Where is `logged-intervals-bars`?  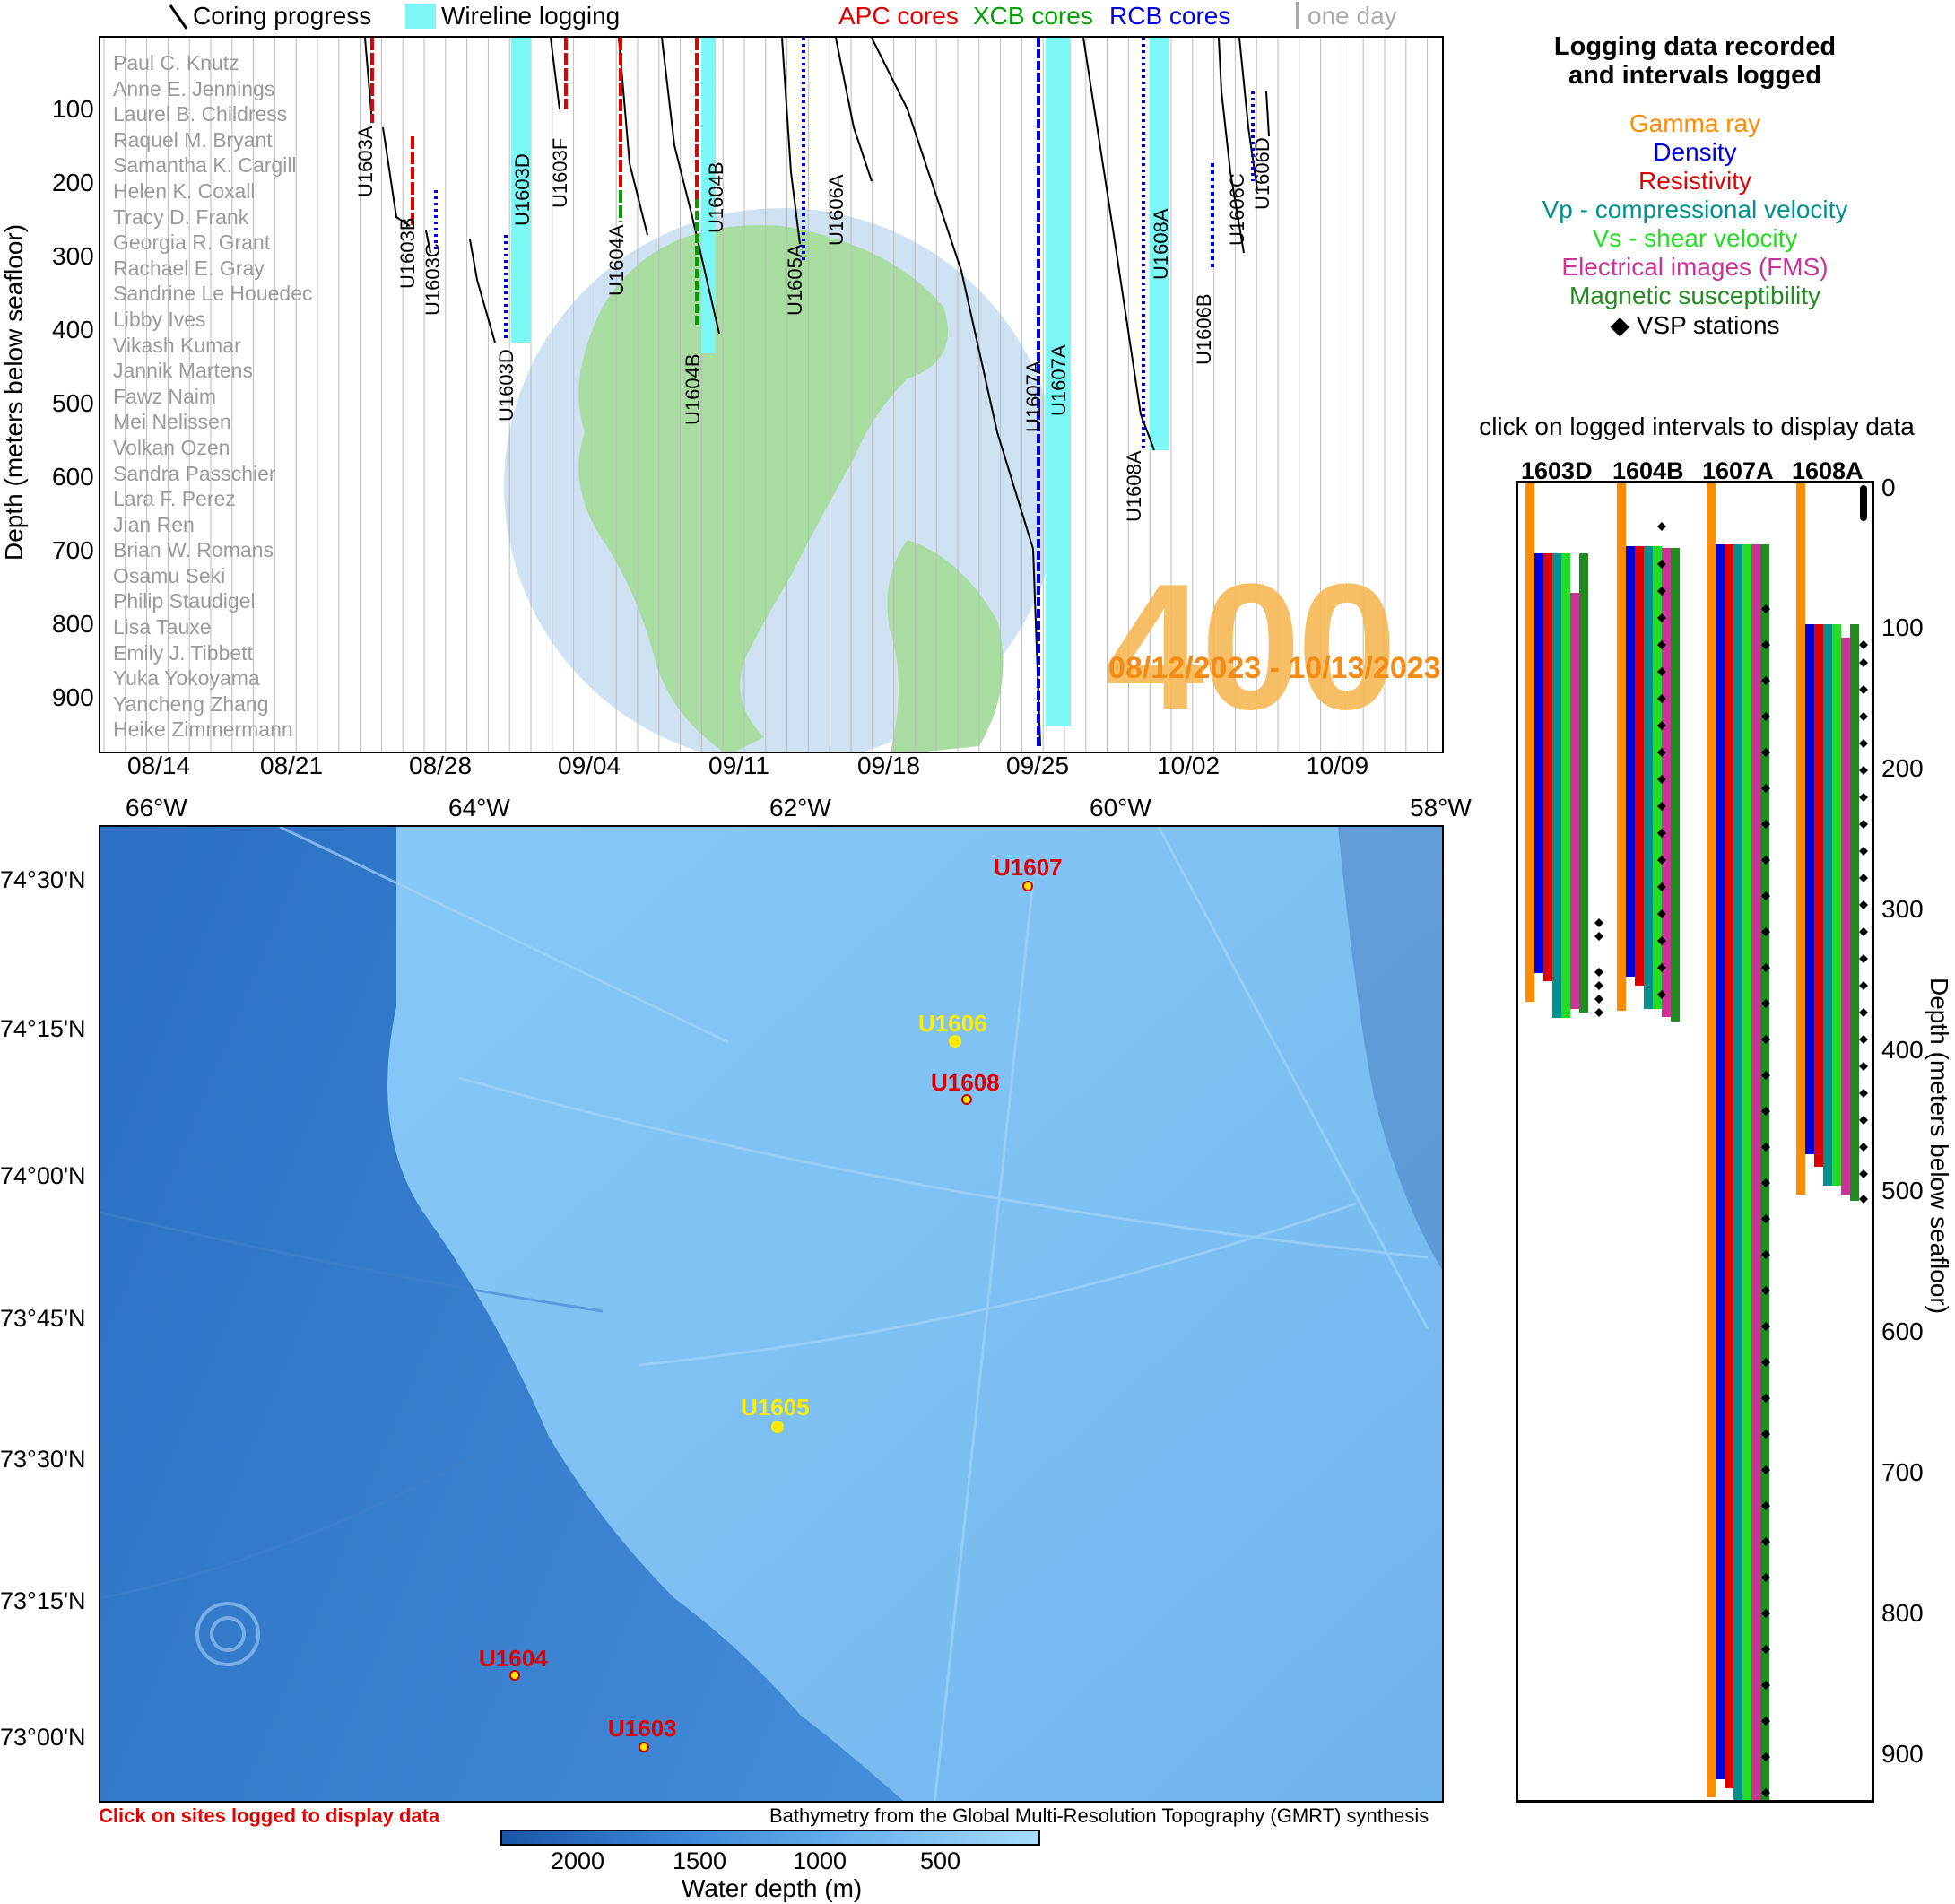 logged-intervals-bars is located at coordinates (1695, 1141).